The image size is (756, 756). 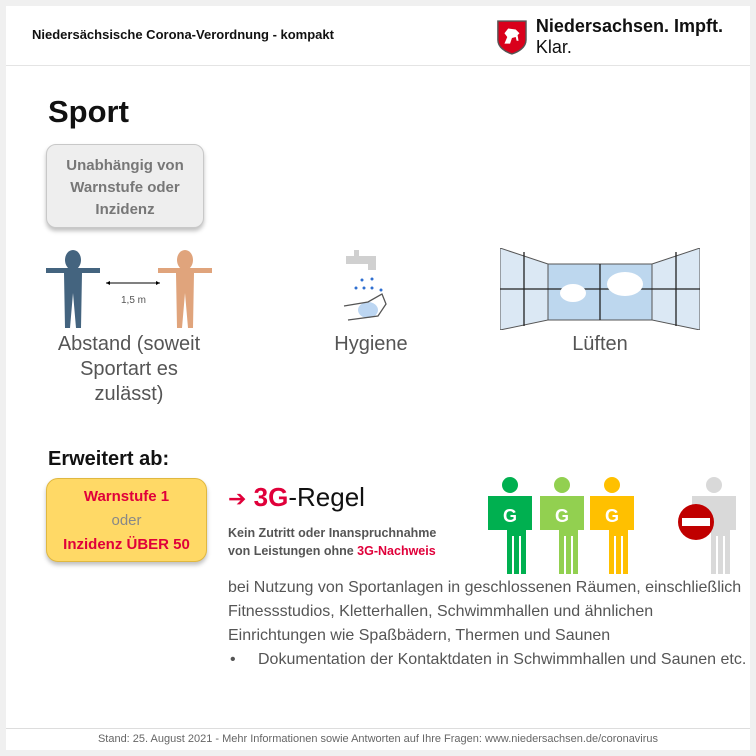 I want to click on distance-label: 1,5 m, so click(x=133, y=300).